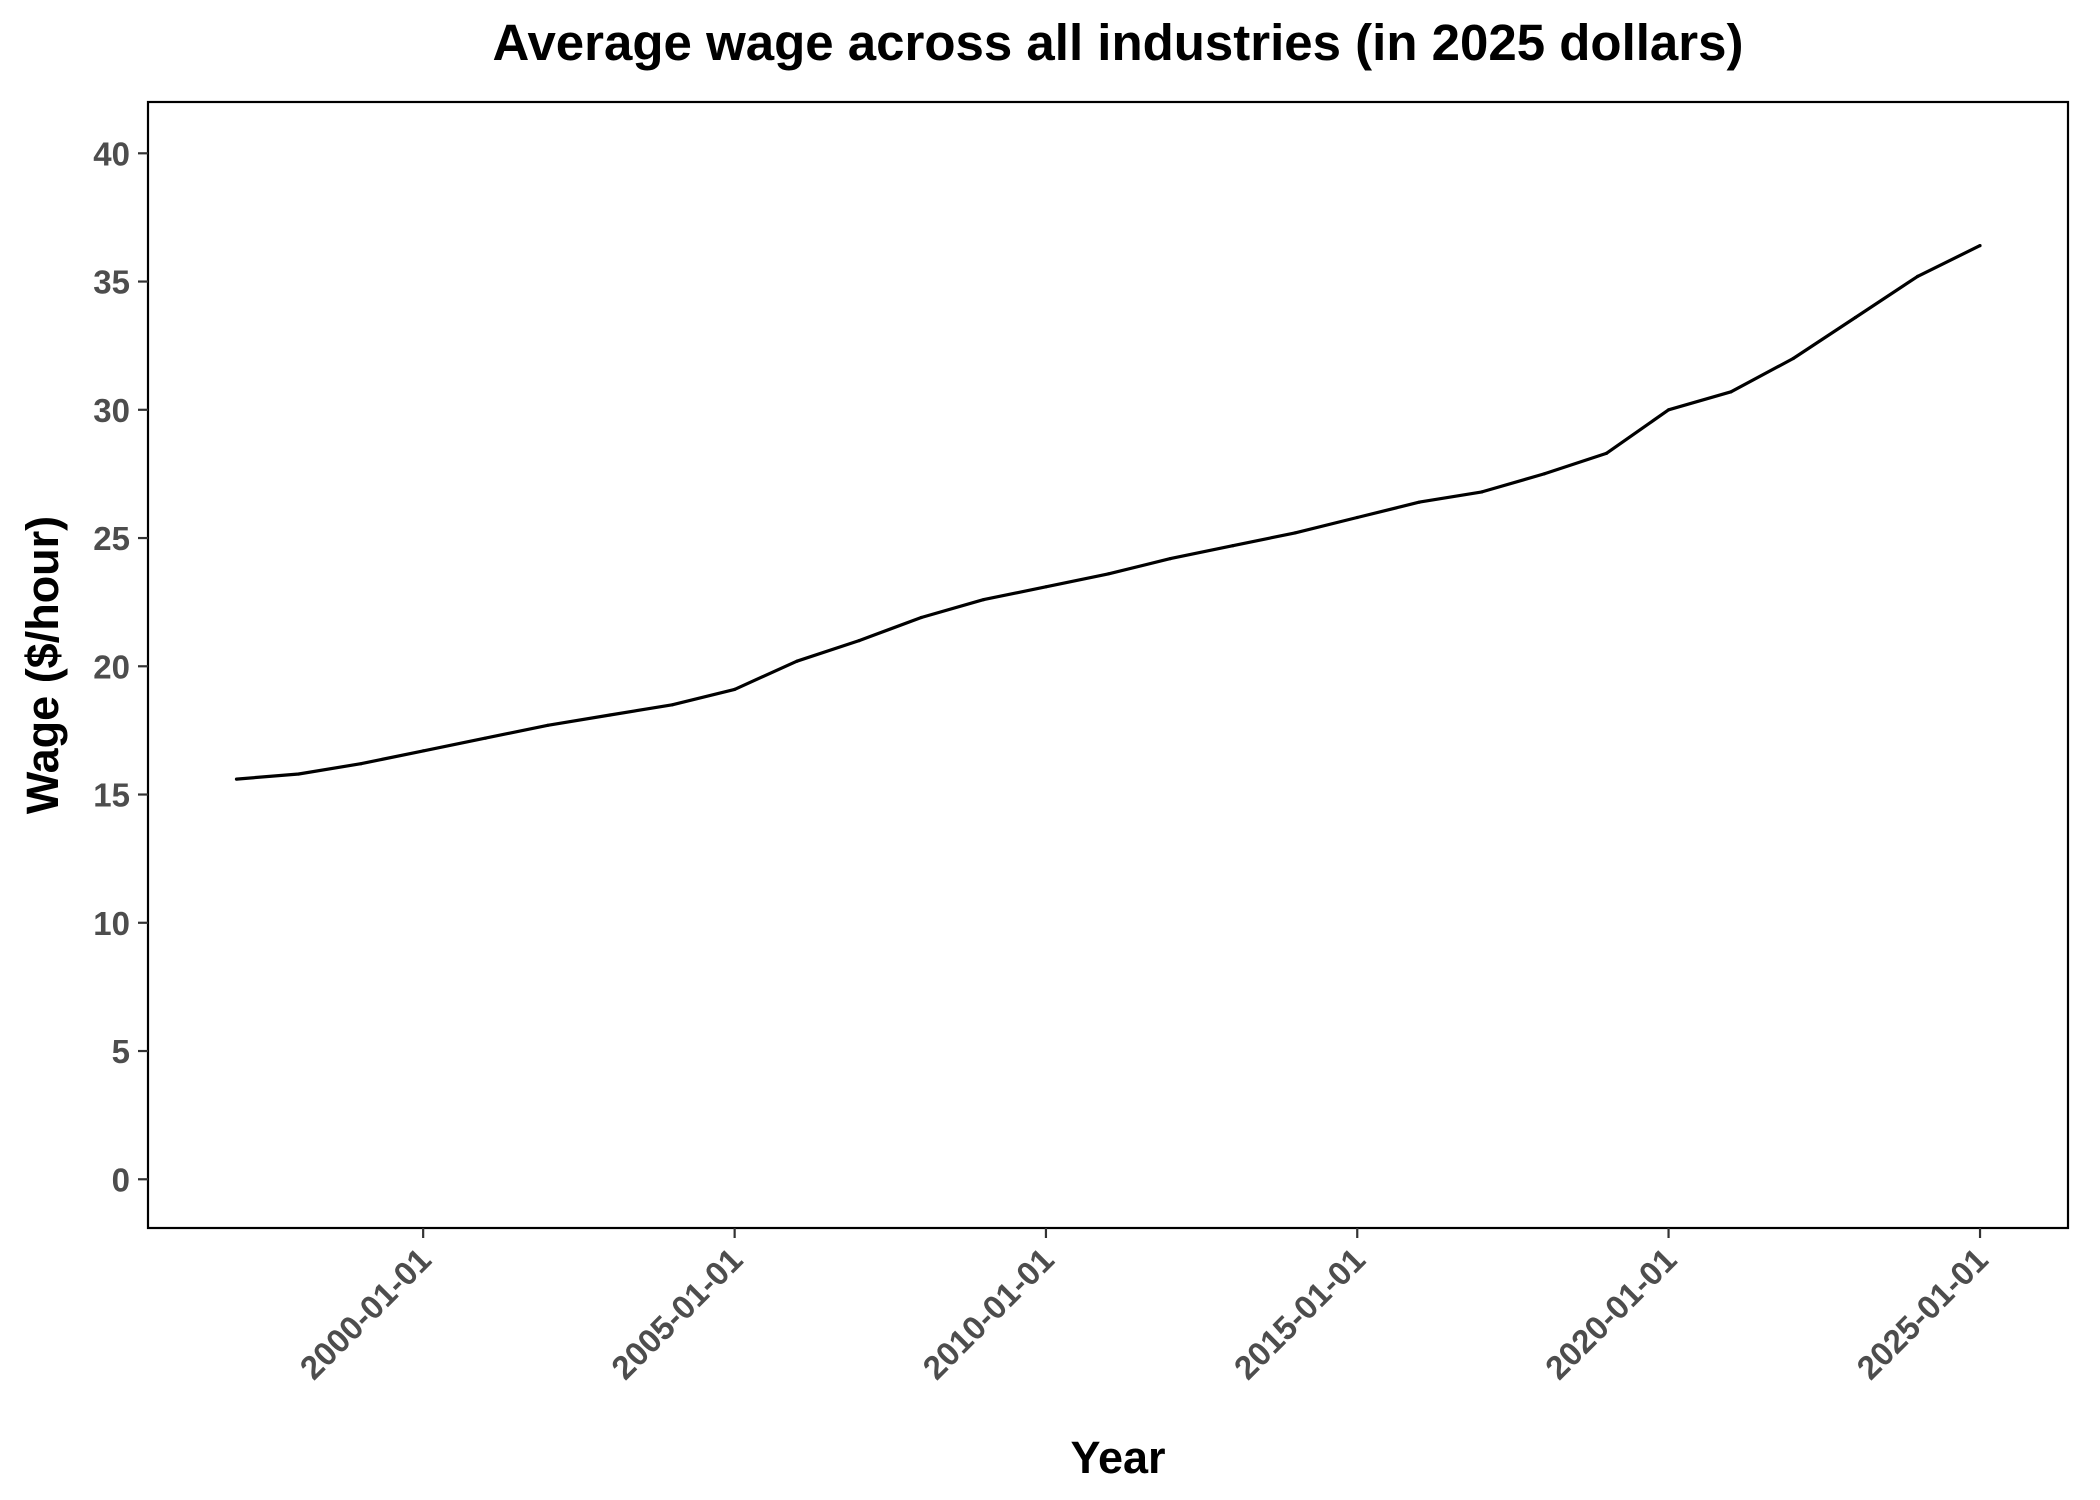 This screenshot has width=2100, height=1500. I want to click on y-tick-label: 15, so click(111, 795).